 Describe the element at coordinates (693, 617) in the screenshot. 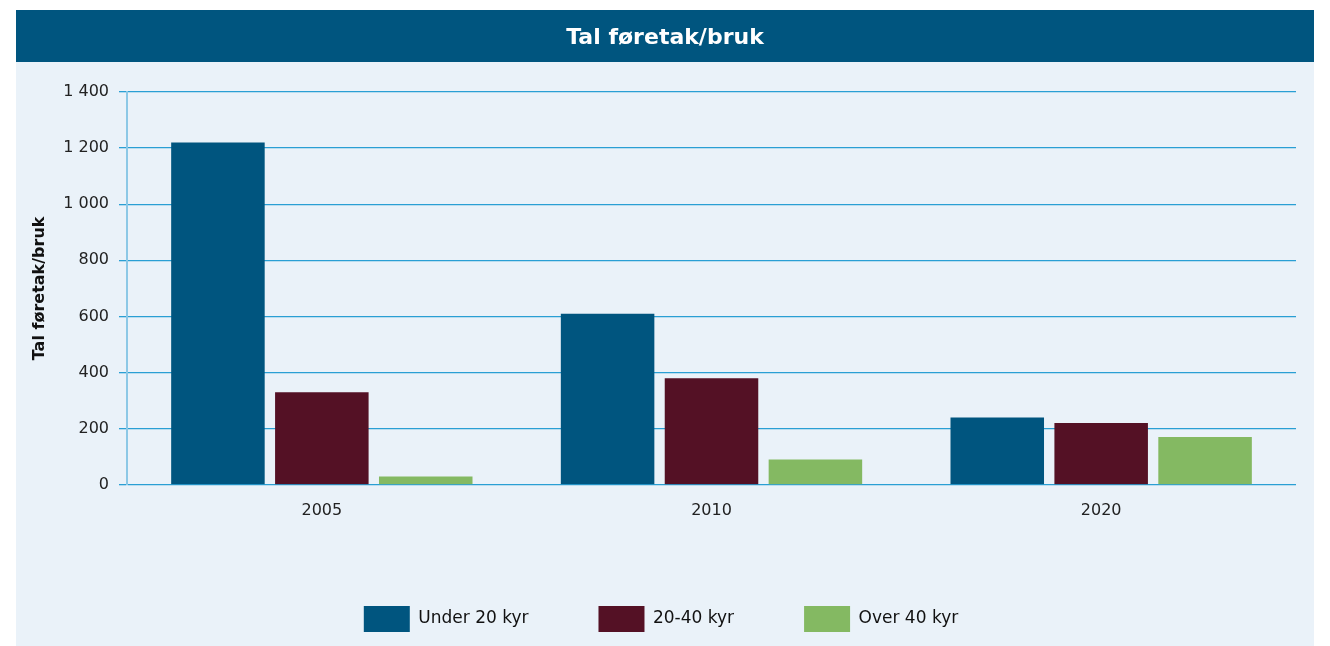

I see `legend-label: 20-40 kyr` at that location.